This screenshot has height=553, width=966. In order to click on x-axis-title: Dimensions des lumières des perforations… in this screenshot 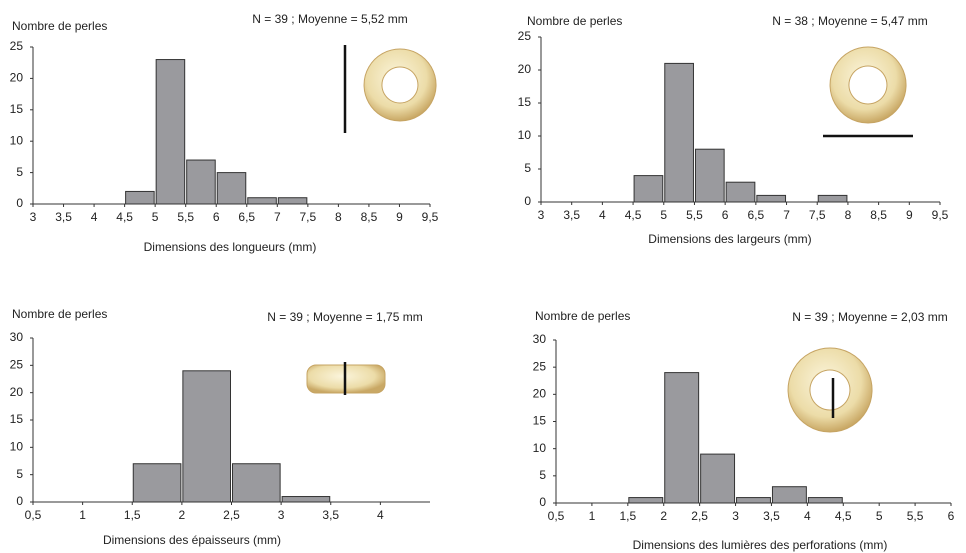, I will do `click(760, 545)`.